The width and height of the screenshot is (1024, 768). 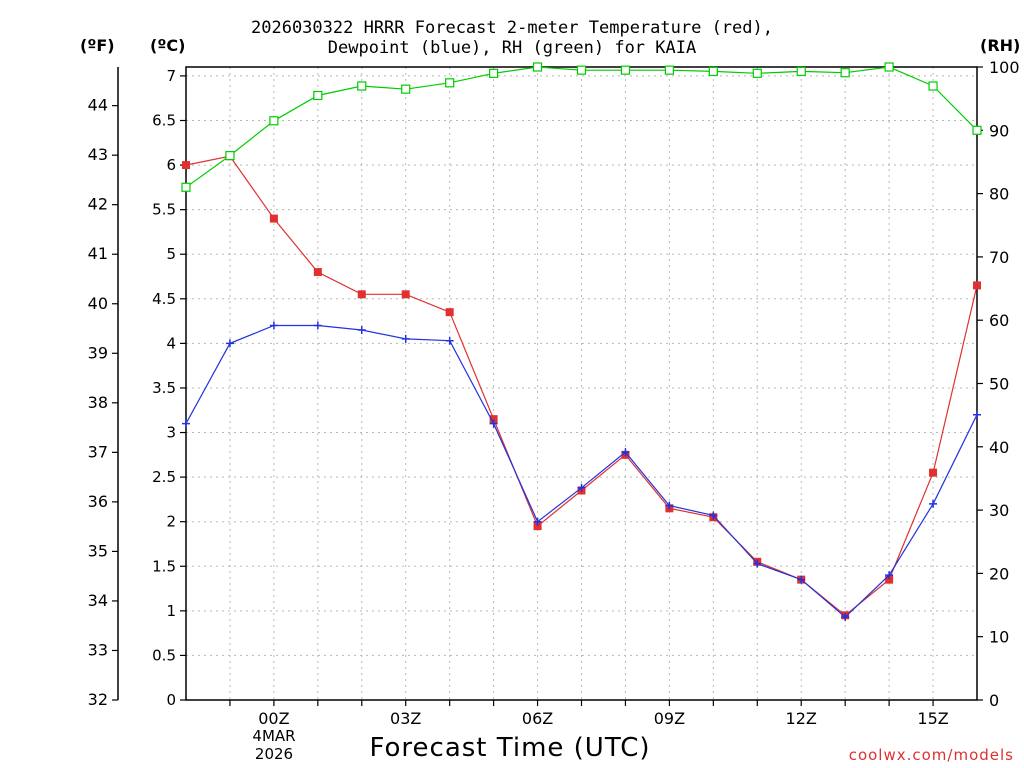 What do you see at coordinates (932, 718) in the screenshot?
I see `x-tick-label: 15Z` at bounding box center [932, 718].